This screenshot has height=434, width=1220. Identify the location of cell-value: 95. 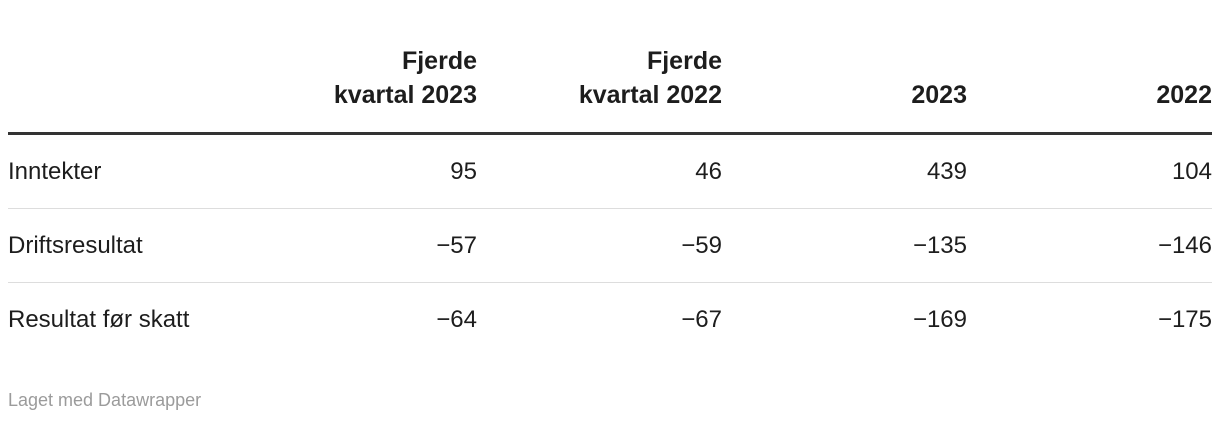
(354, 171).